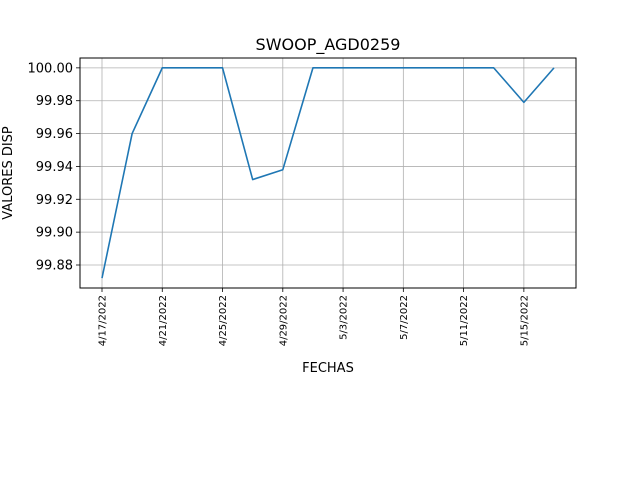 The height and width of the screenshot is (480, 640). I want to click on x-tick-label: 5/7/2022, so click(404, 317).